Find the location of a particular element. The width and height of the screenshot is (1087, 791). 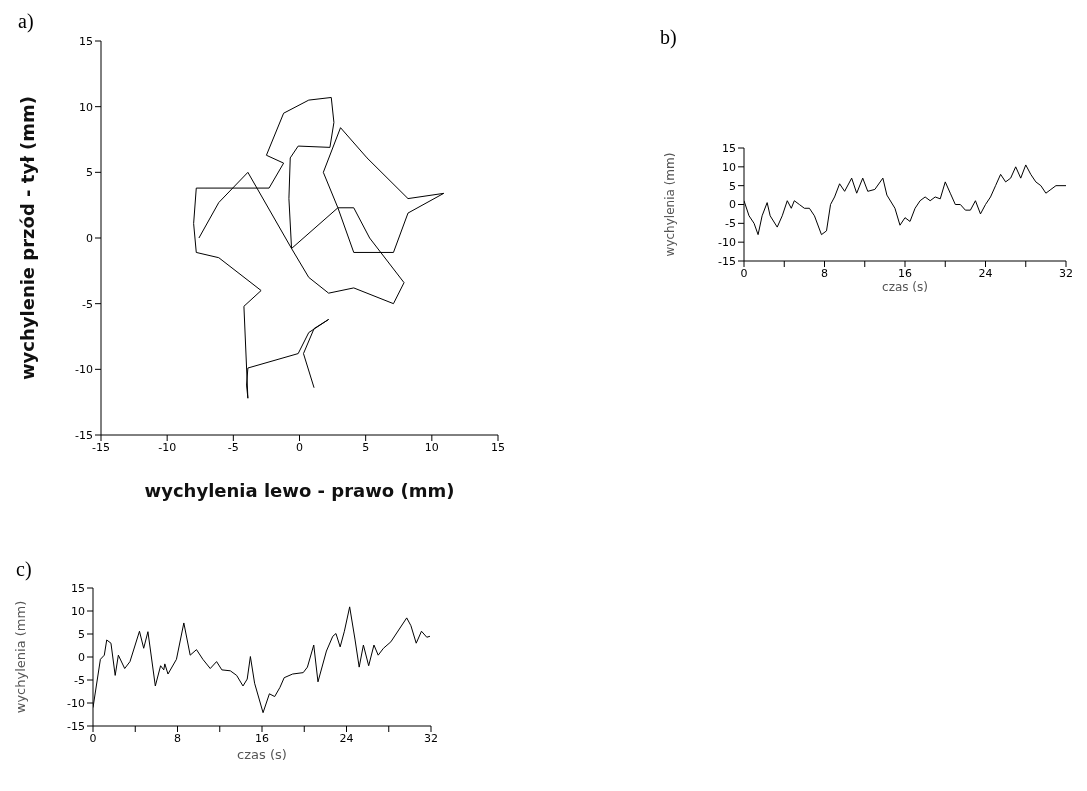

x-tick-label: 10 is located at coordinates (431, 447).